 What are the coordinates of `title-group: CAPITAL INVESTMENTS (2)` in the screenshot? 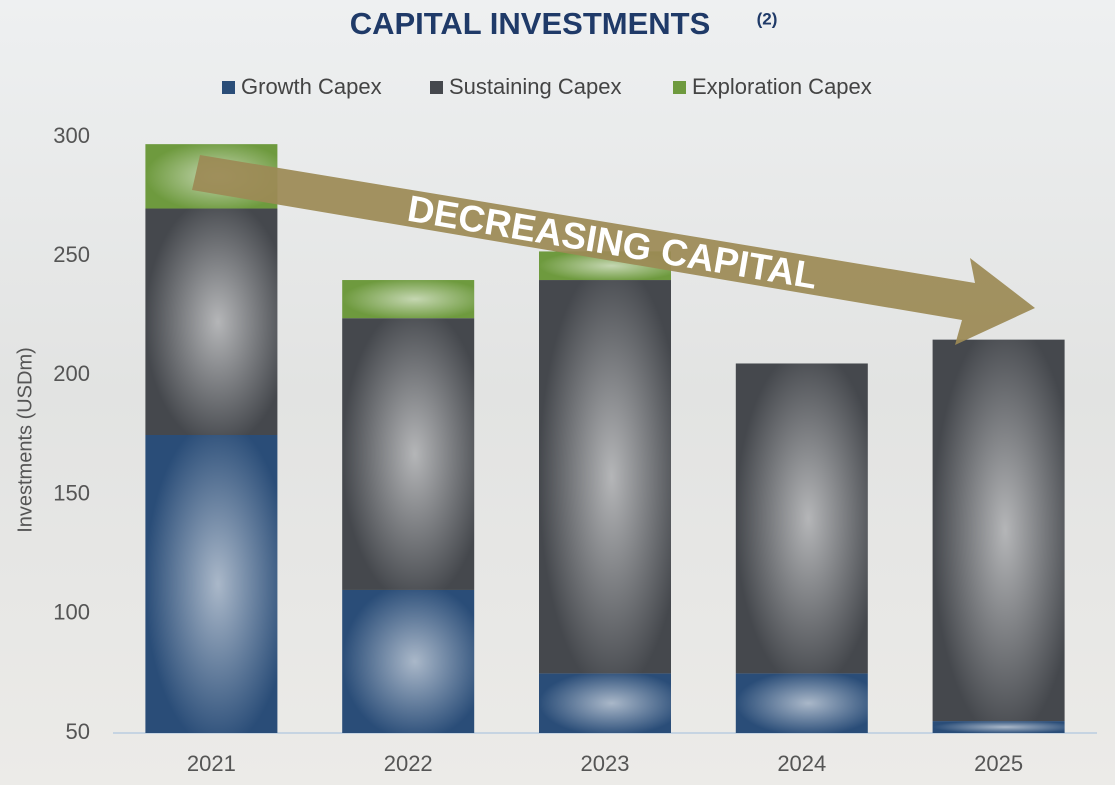 It's located at (564, 23).